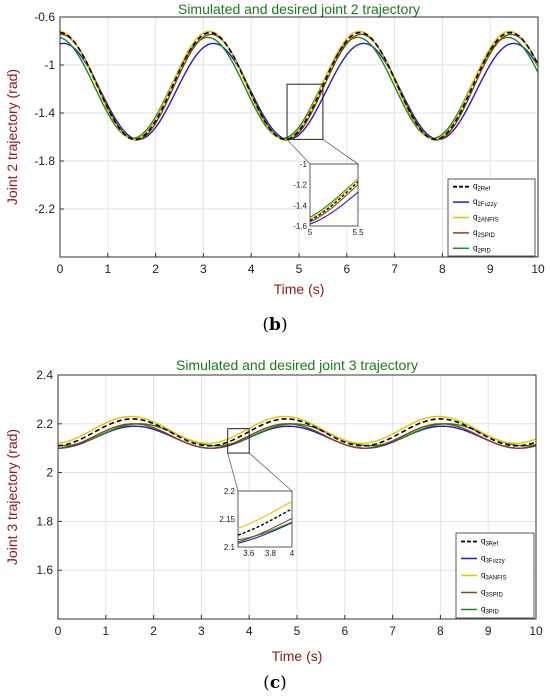 This screenshot has height=700, width=550. I want to click on legend-label-q2SPID: q2SPID, so click(484, 233).